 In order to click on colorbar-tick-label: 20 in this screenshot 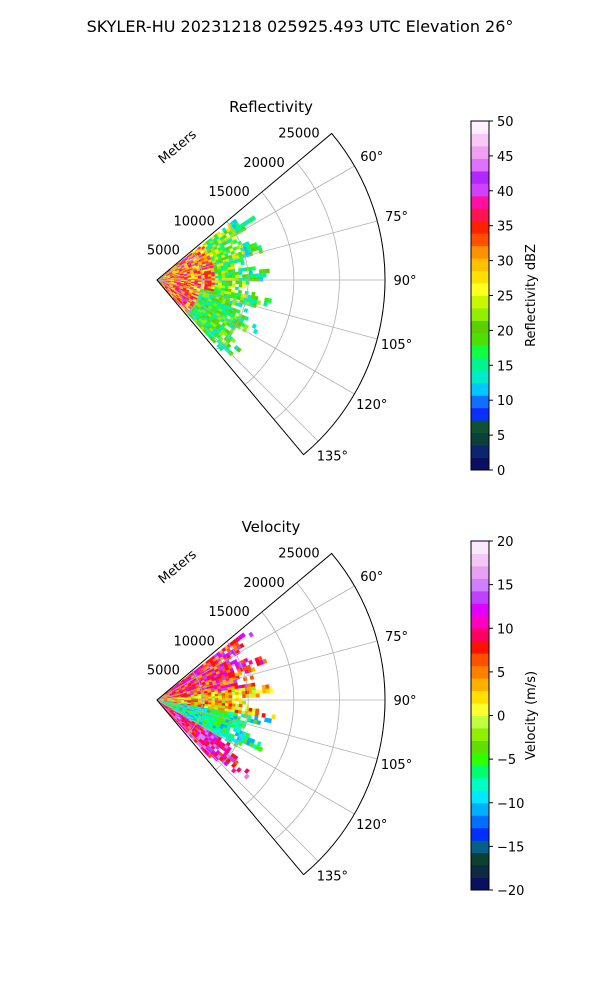, I will do `click(505, 331)`.